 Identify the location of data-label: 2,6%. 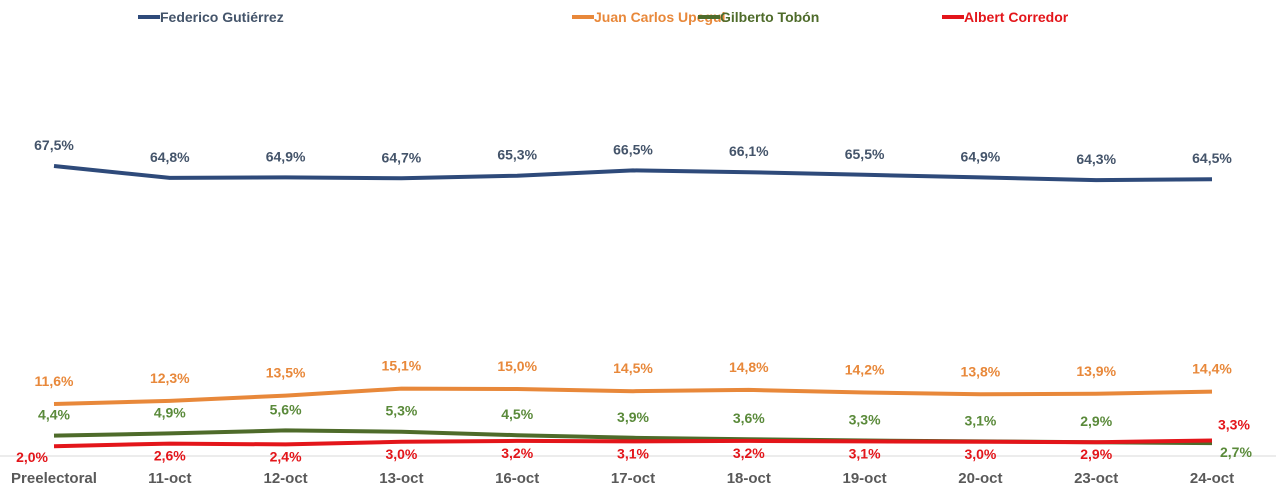
(170, 456).